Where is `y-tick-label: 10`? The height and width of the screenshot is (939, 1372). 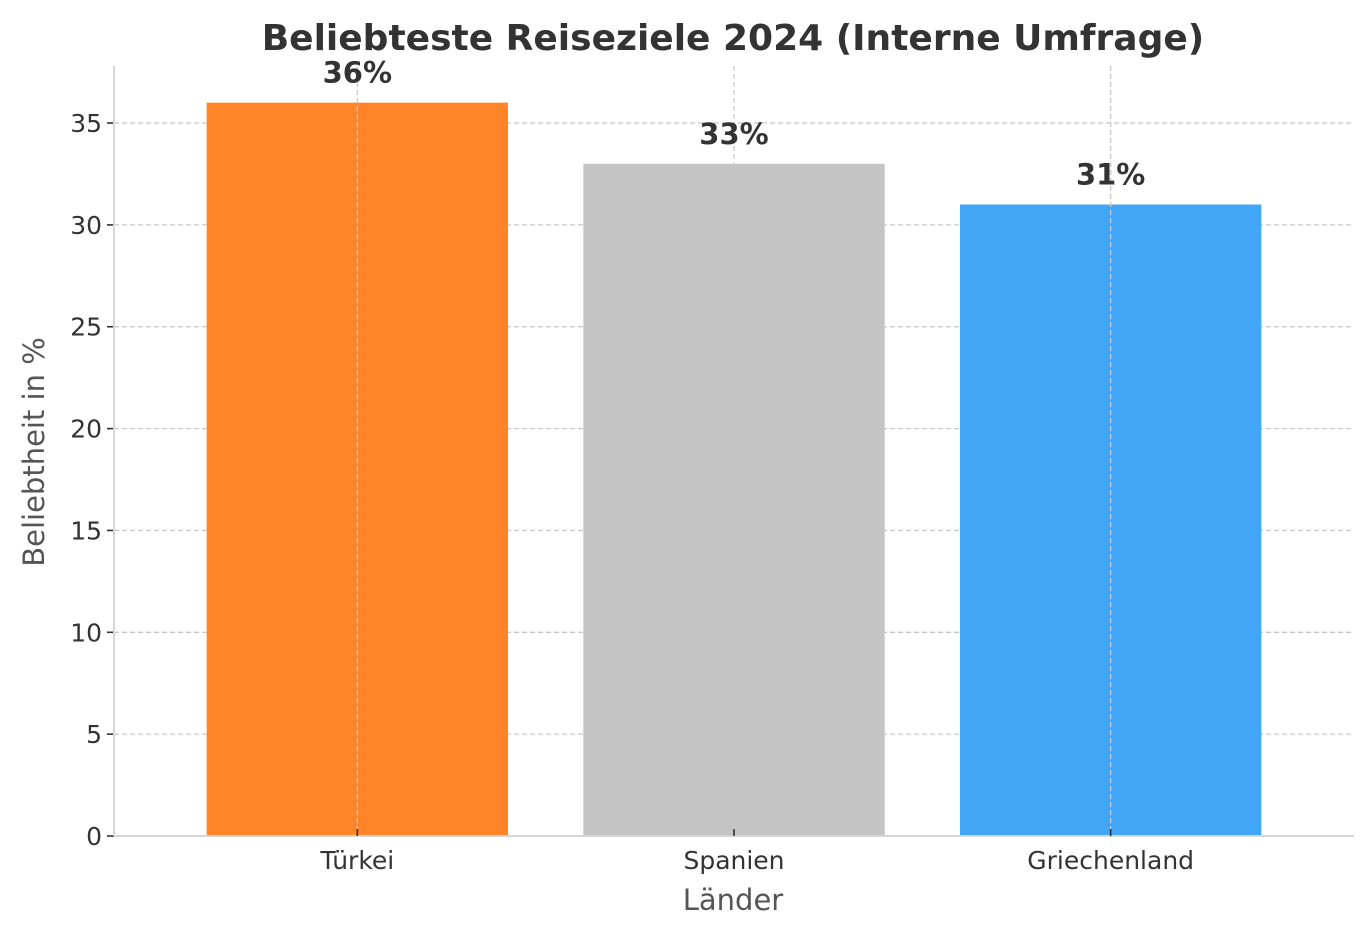
y-tick-label: 10 is located at coordinates (86, 632).